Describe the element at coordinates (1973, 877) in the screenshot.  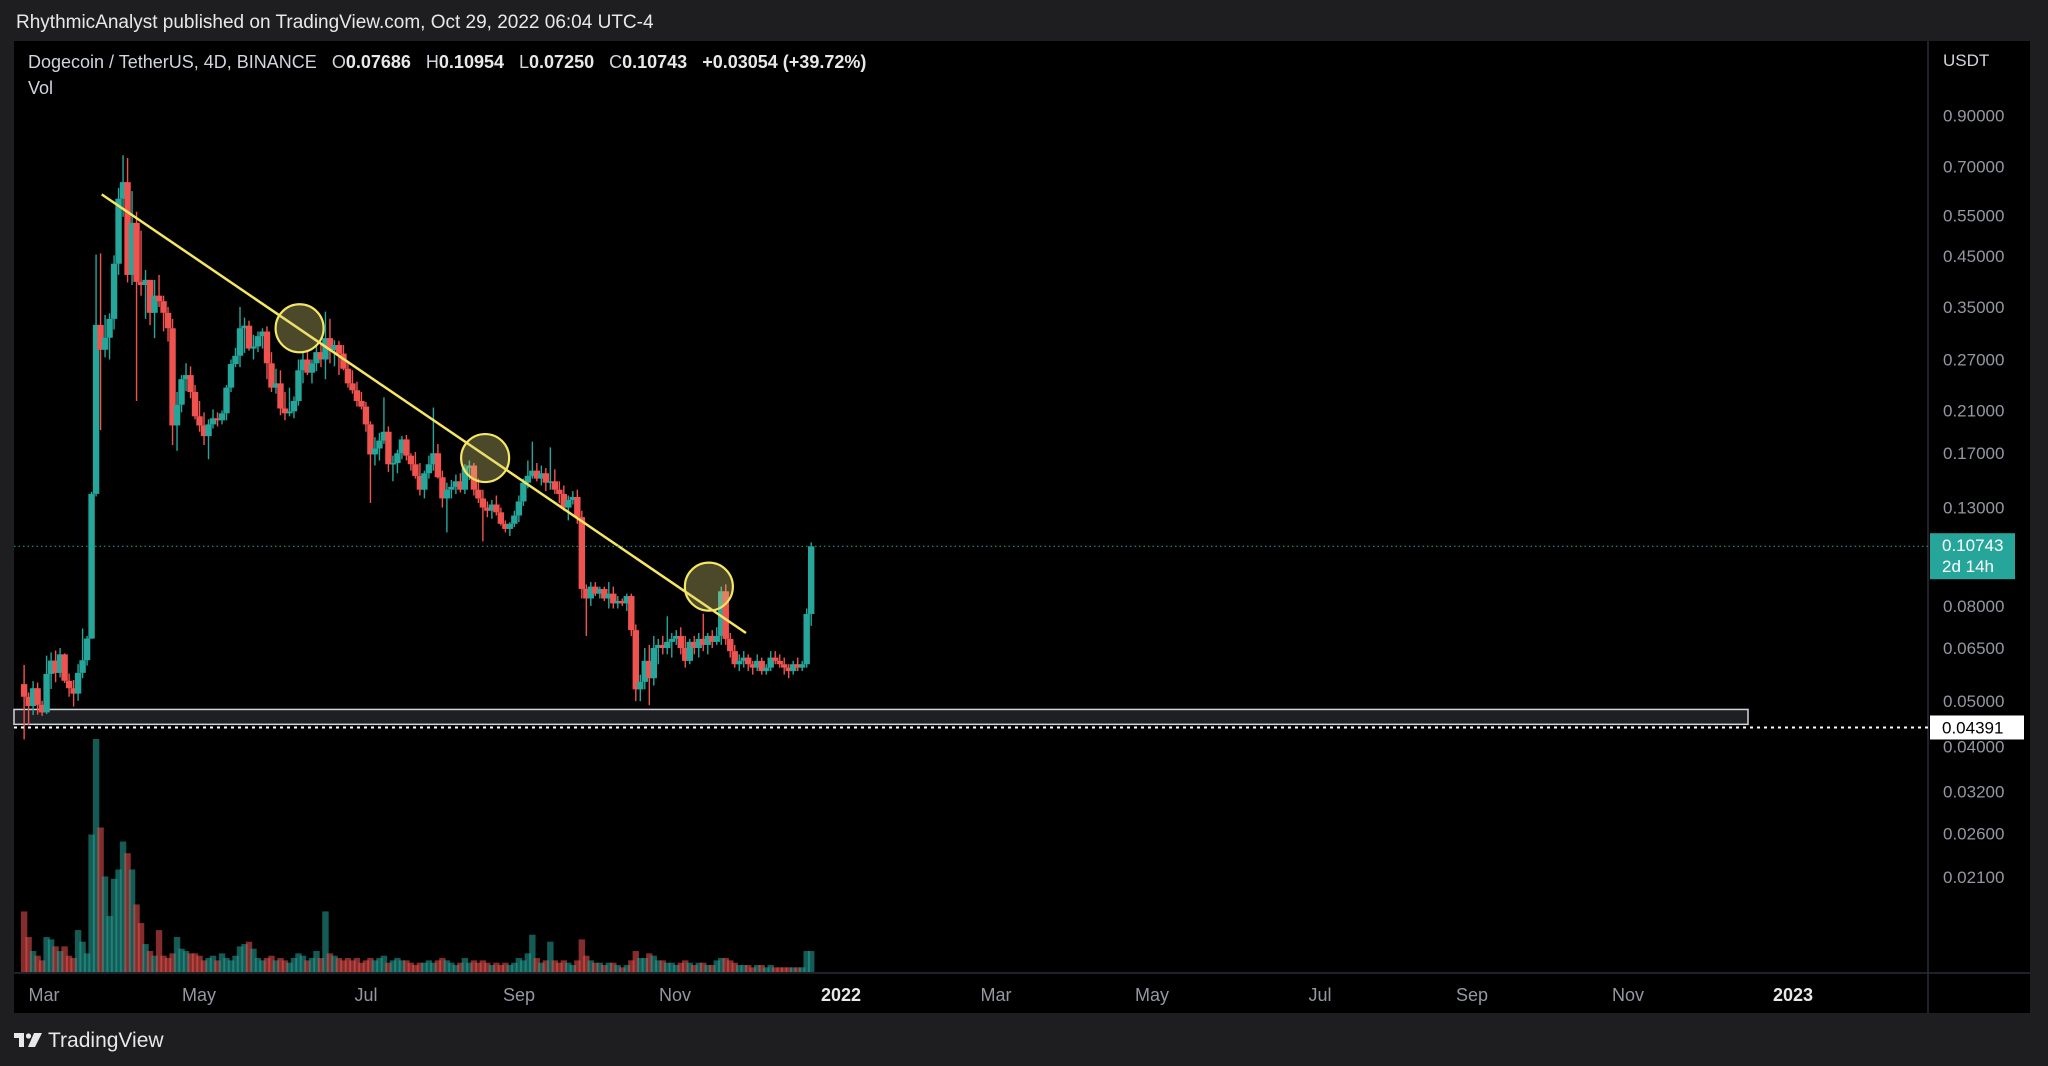
I see `y-tick-label: 0.02100` at that location.